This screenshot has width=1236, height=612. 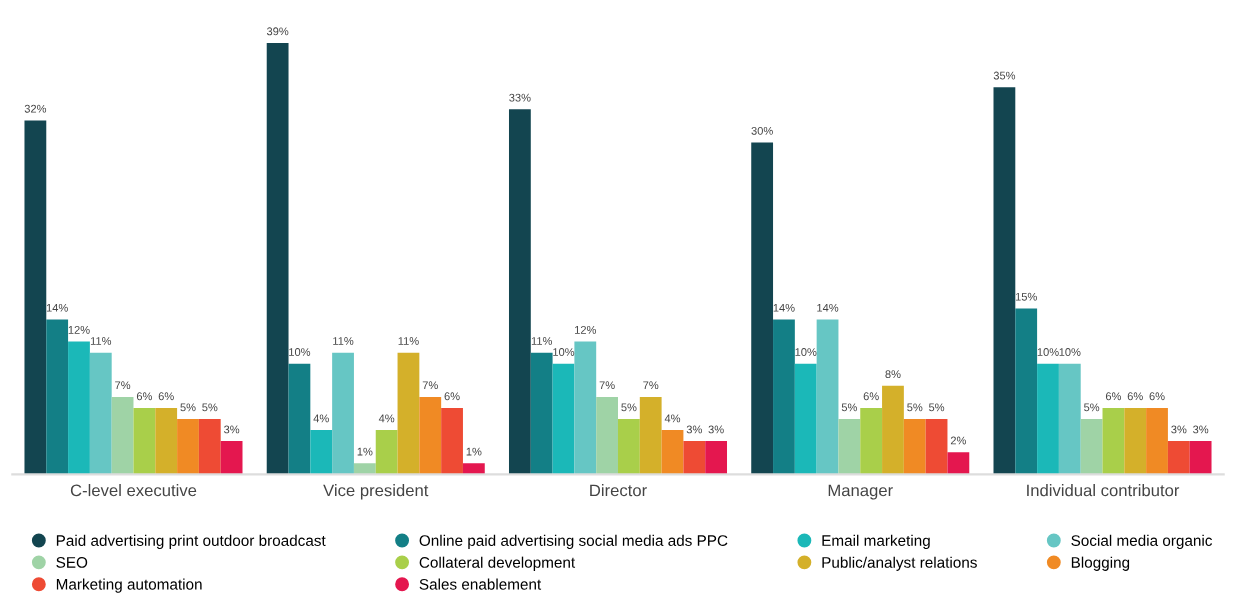 I want to click on x-tick-label: C-level executive, so click(x=133, y=490).